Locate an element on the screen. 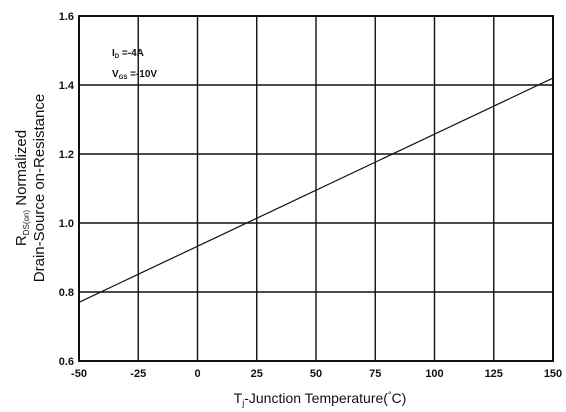 Image resolution: width=566 pixels, height=412 pixels. x-tick-label: 125 is located at coordinates (494, 374).